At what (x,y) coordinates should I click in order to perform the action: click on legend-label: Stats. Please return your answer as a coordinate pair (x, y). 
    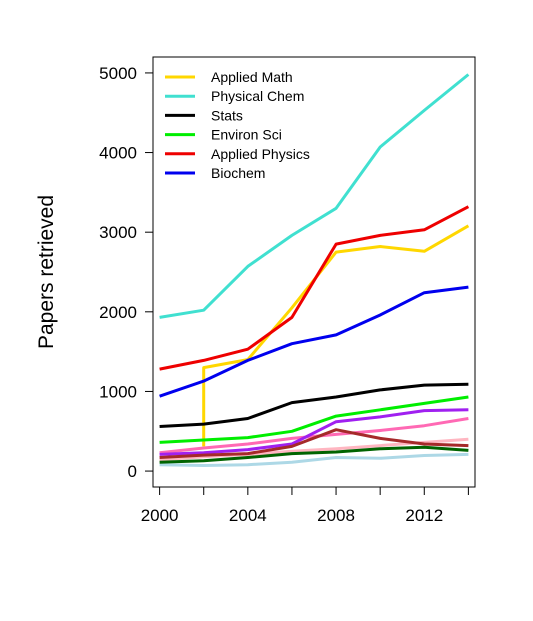
    Looking at the image, I should click on (227, 115).